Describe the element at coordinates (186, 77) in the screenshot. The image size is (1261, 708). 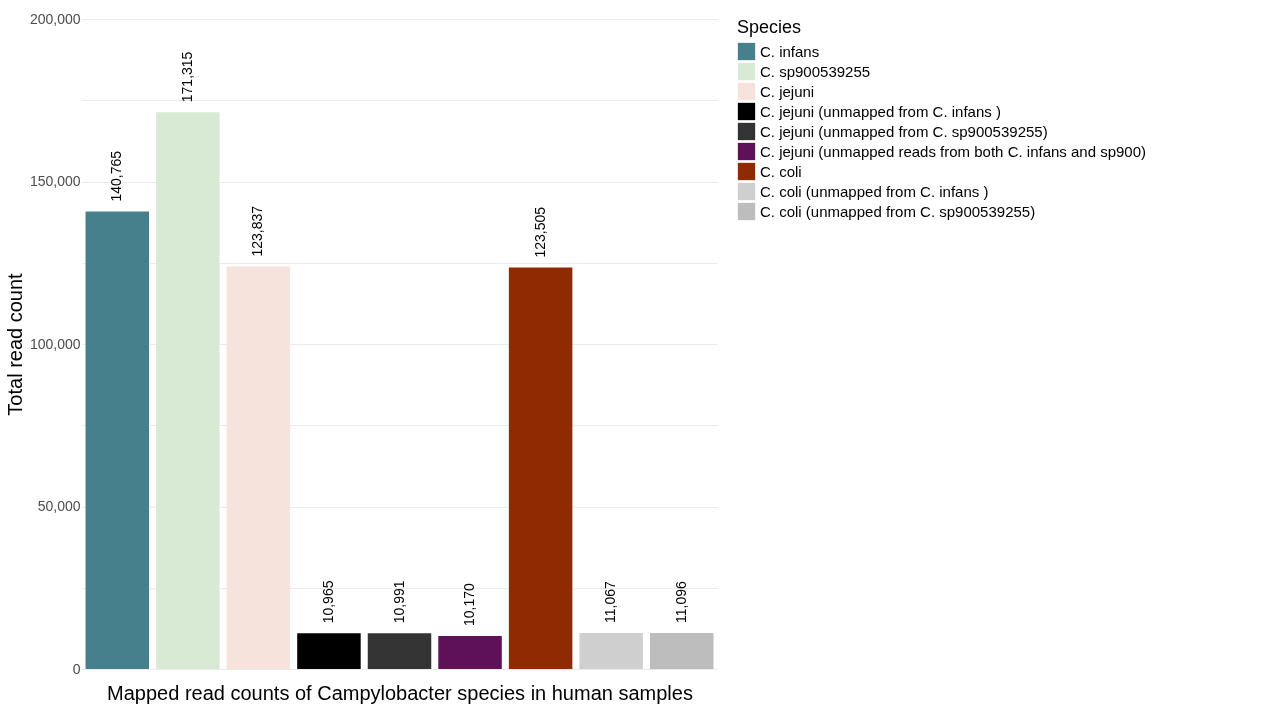
I see `data-label: 171,315` at that location.